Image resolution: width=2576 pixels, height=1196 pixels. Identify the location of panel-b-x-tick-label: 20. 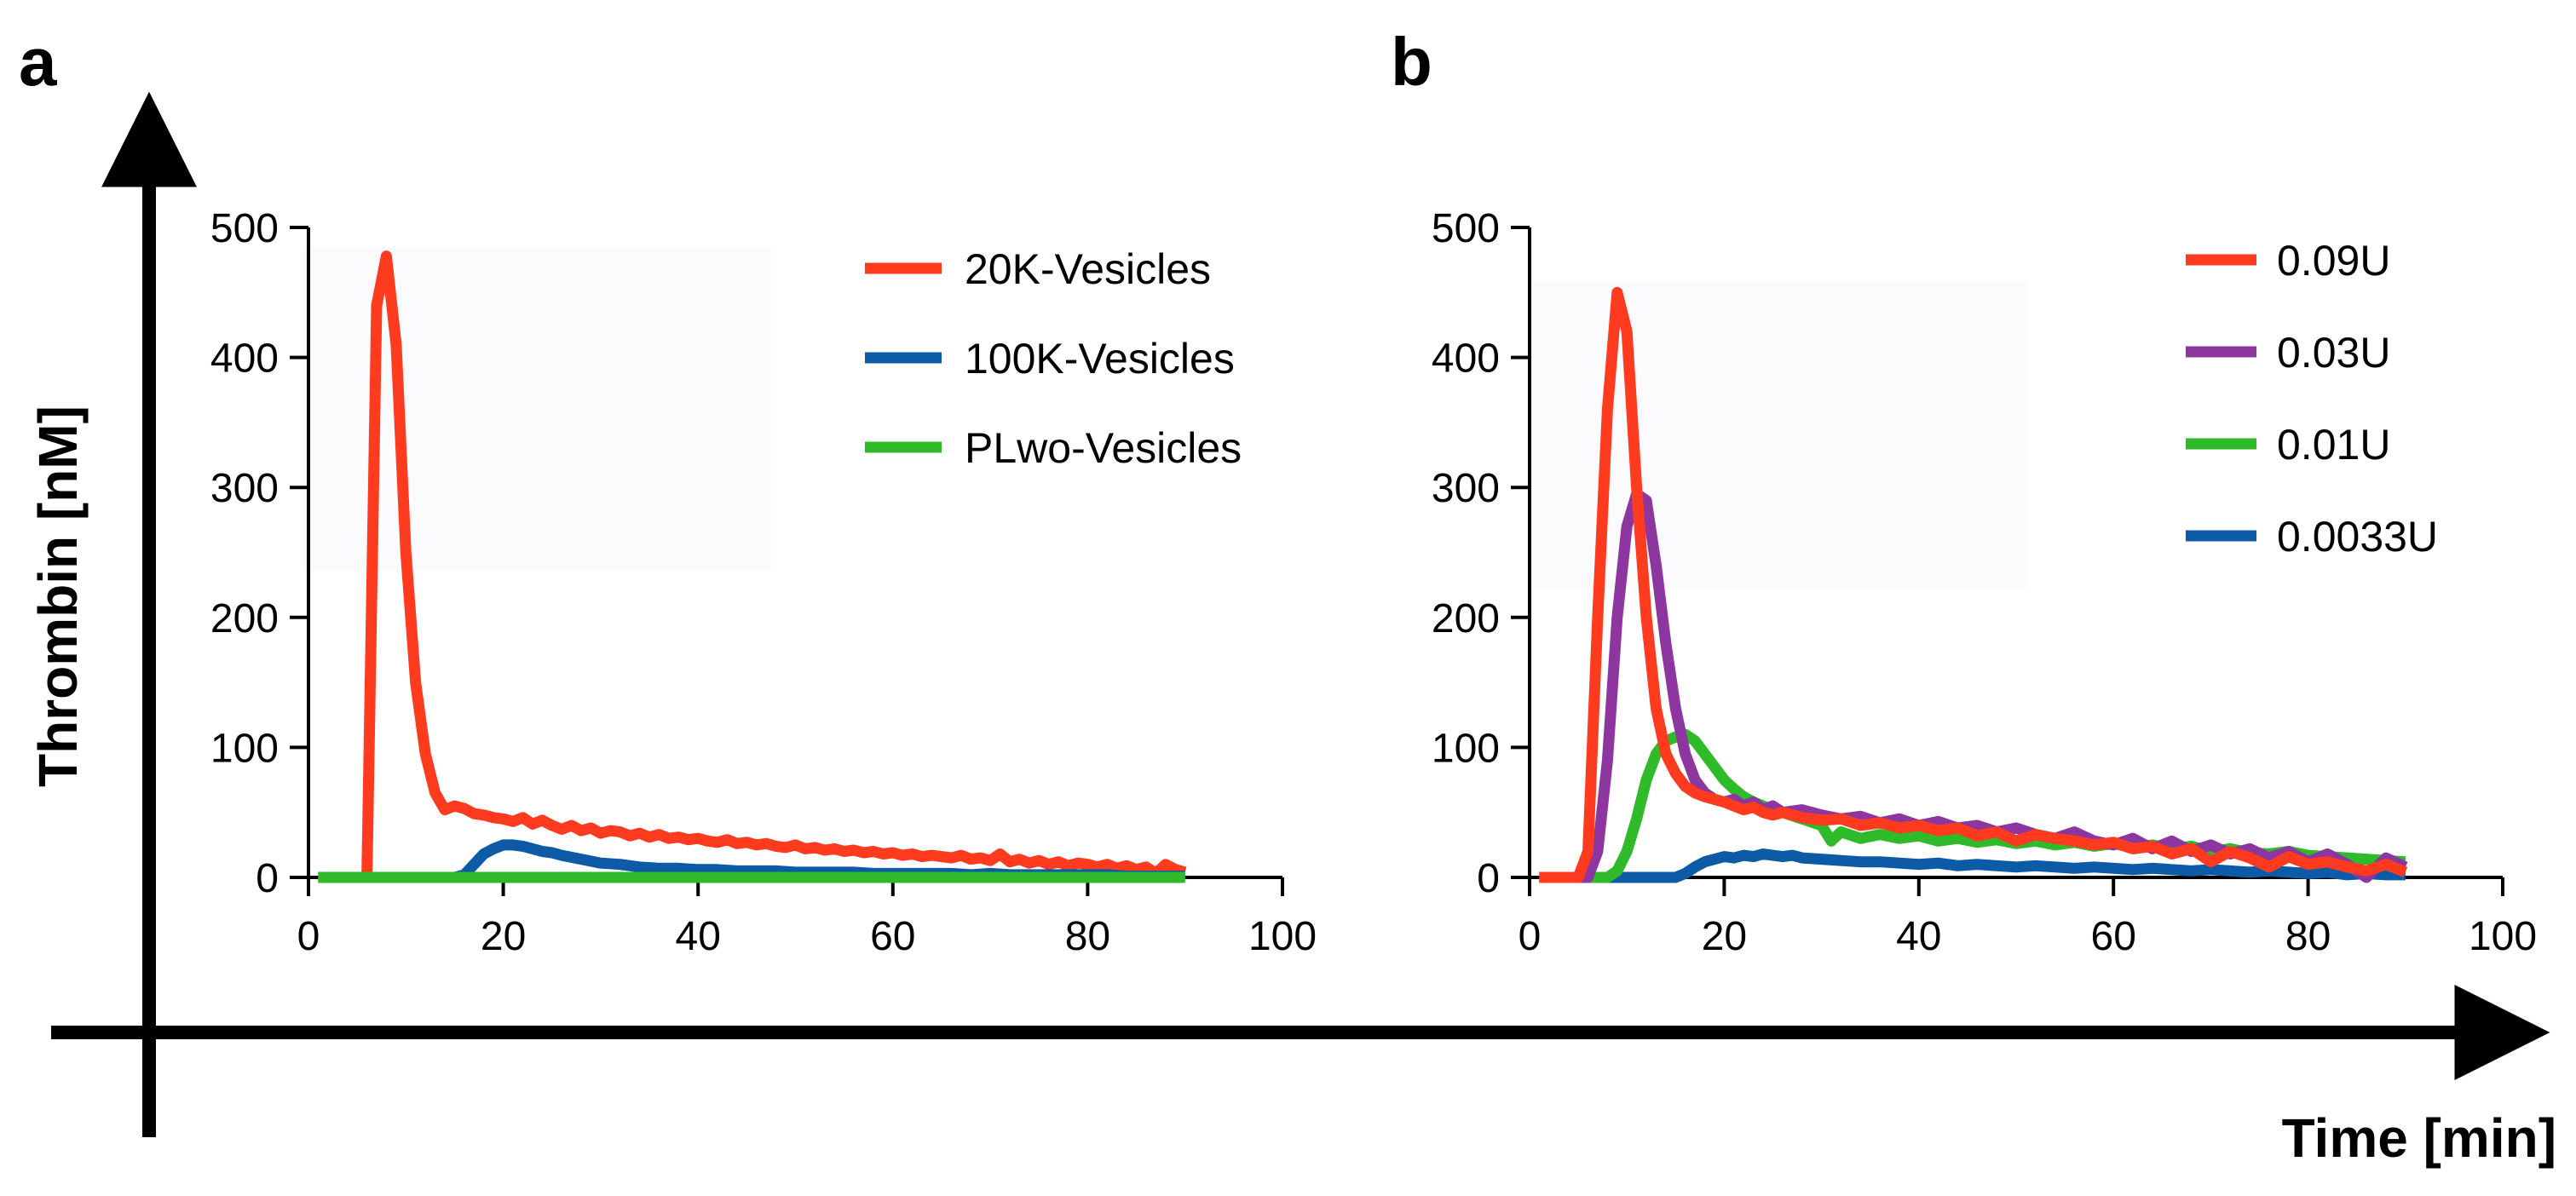
(1724, 937).